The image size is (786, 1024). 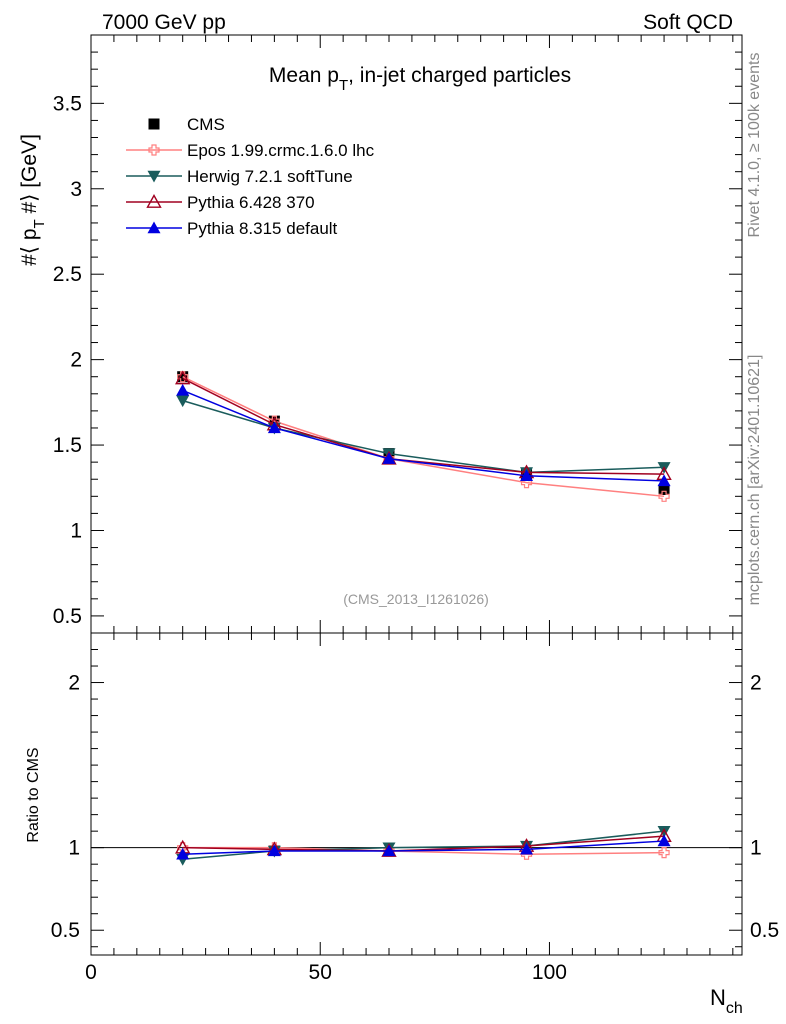 I want to click on legend-label-2: Pythia 6.428 370, so click(x=251, y=202).